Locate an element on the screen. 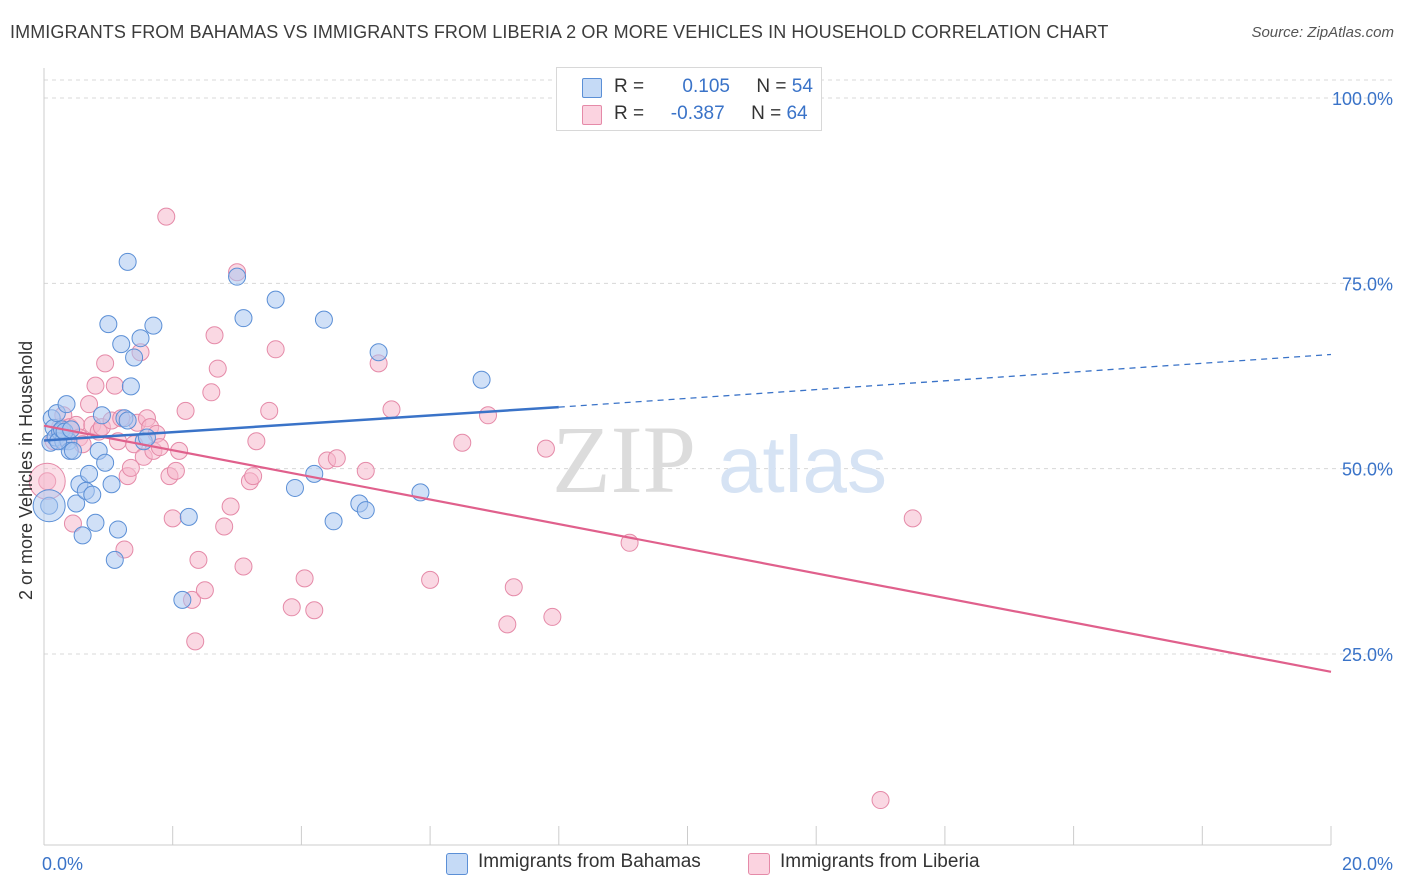  bahamas-trend-line is located at coordinates (301, 423).